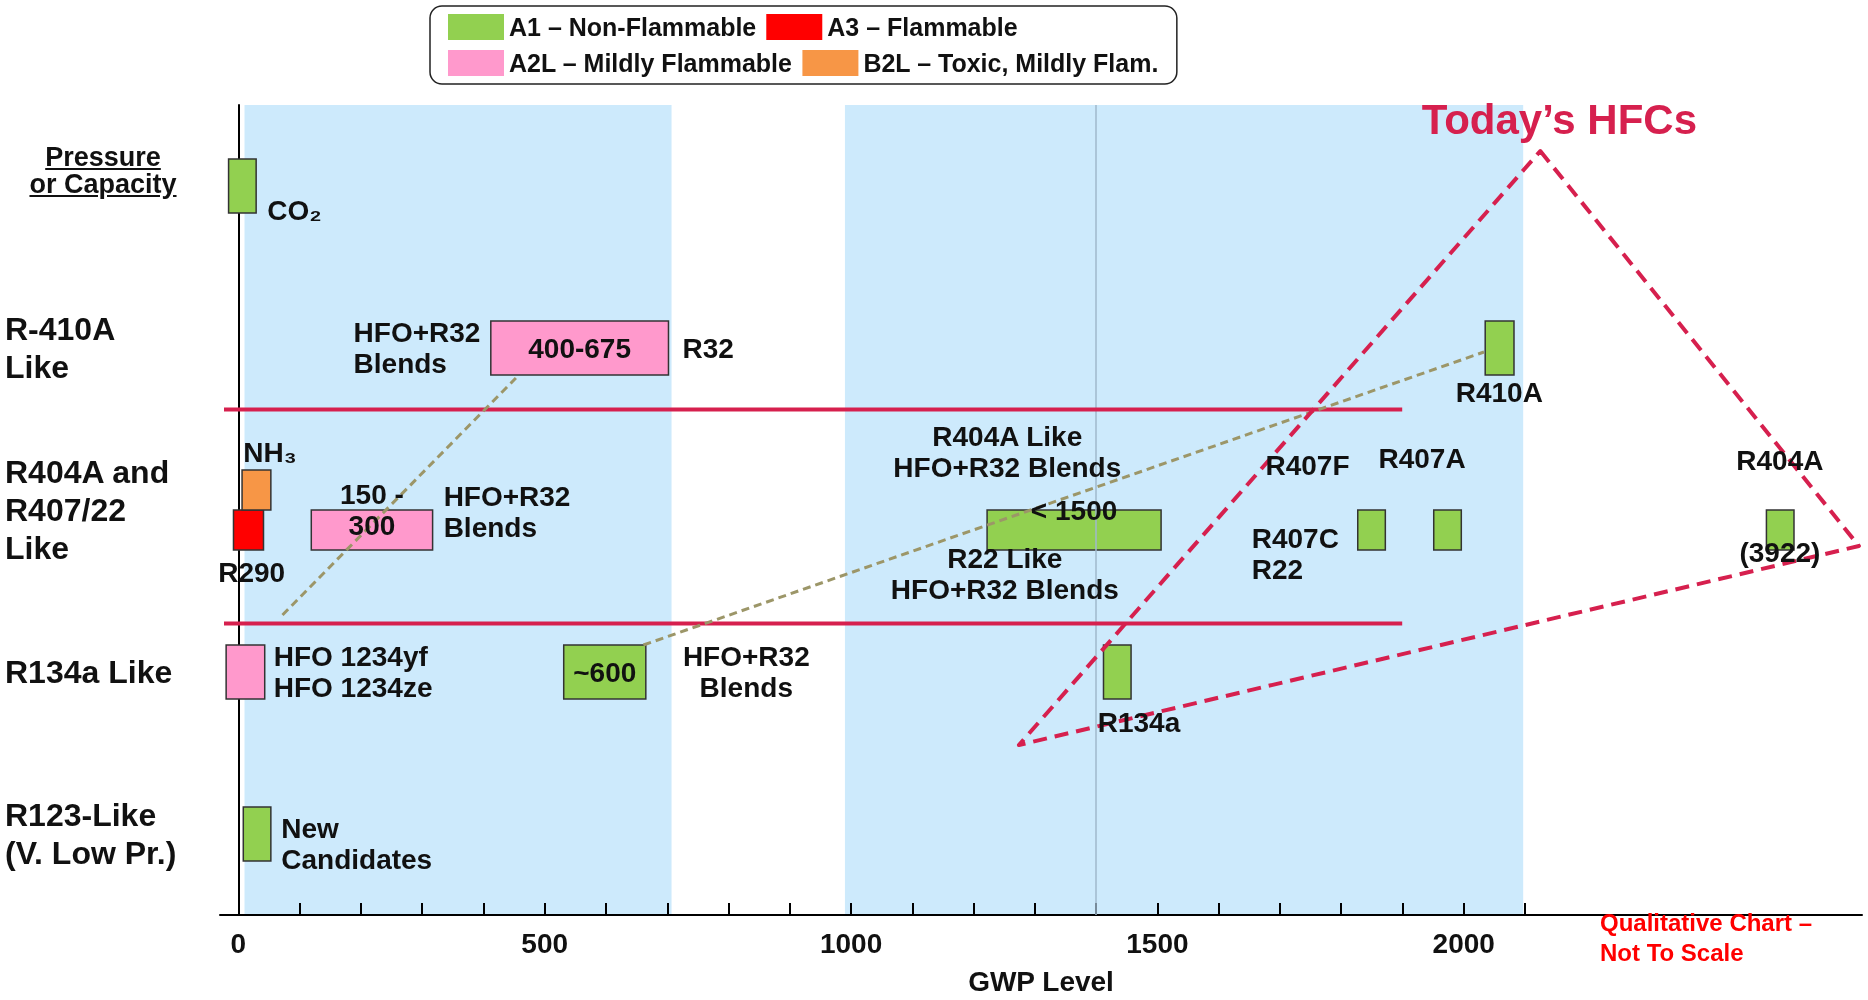  Describe the element at coordinates (238, 943) in the screenshot. I see `x-tick-label: 0` at that location.